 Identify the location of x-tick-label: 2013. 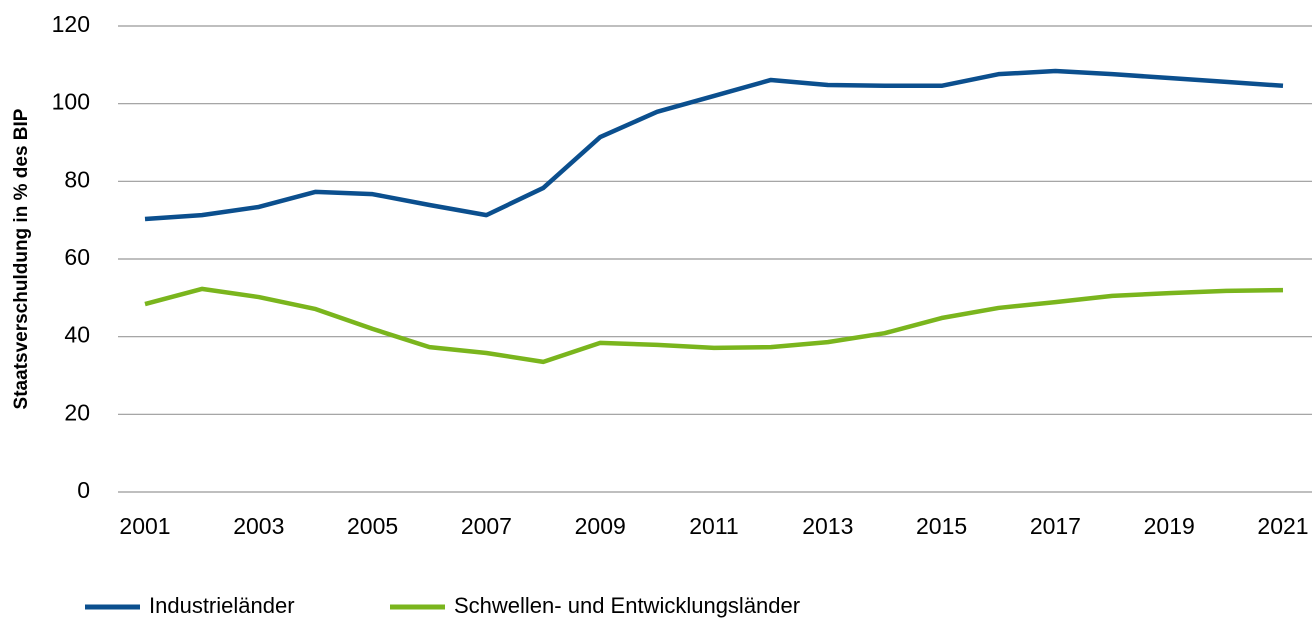
(827, 526).